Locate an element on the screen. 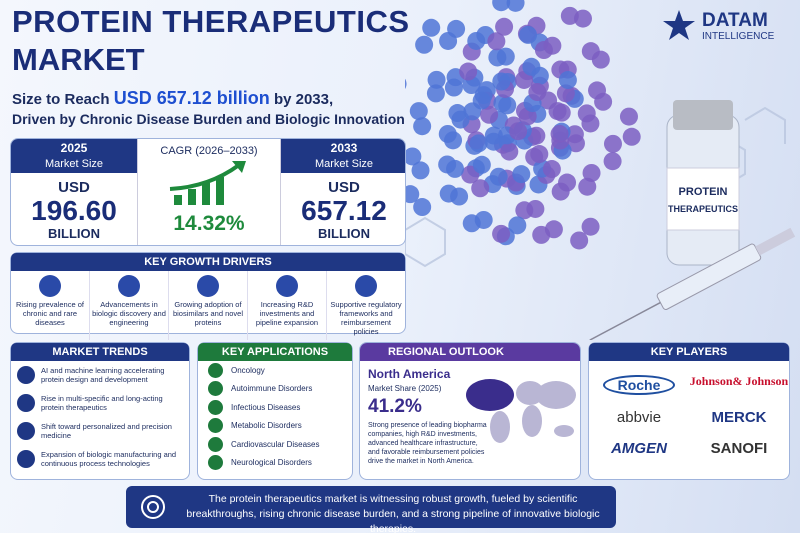 The height and width of the screenshot is (533, 800). panel-title: KEY APPLICATIONS is located at coordinates (275, 352).